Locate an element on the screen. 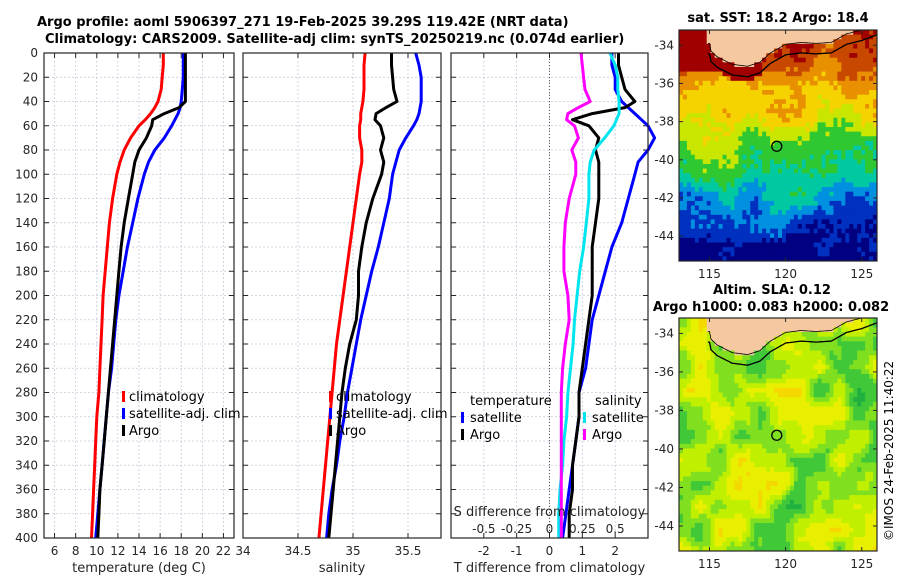 The width and height of the screenshot is (900, 580). x-tick-label-salinity: 0.5 is located at coordinates (615, 529).